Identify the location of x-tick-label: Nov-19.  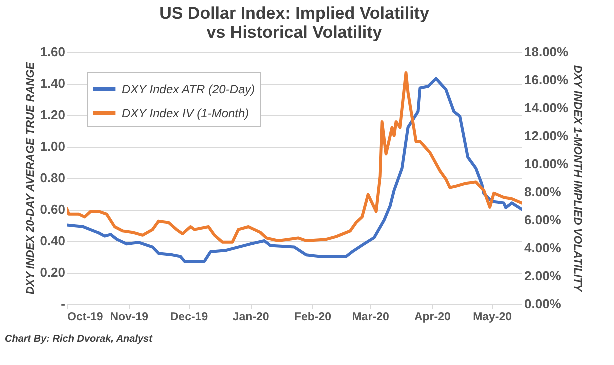
(129, 318).